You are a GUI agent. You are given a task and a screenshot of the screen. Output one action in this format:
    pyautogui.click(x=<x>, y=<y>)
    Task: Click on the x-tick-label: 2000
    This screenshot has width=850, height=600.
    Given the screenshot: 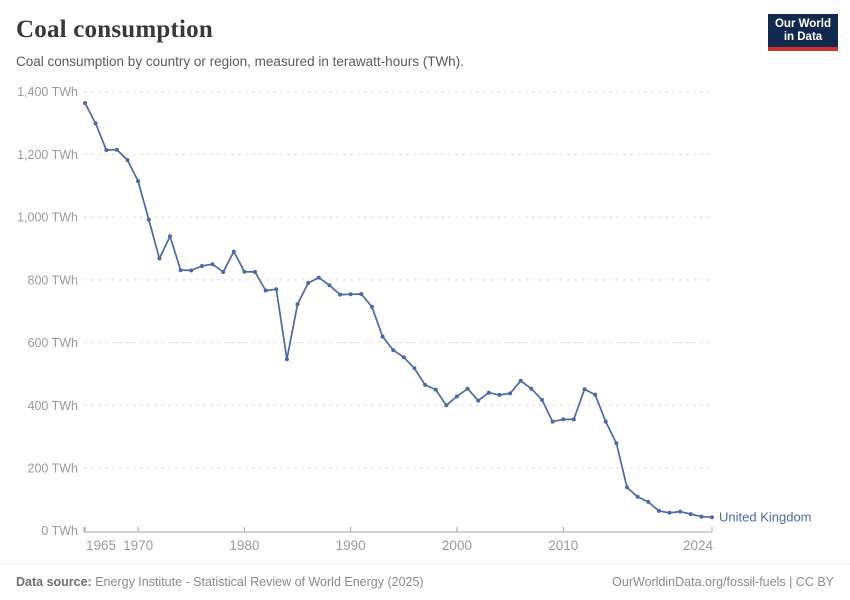 What is the action you would take?
    pyautogui.click(x=457, y=545)
    